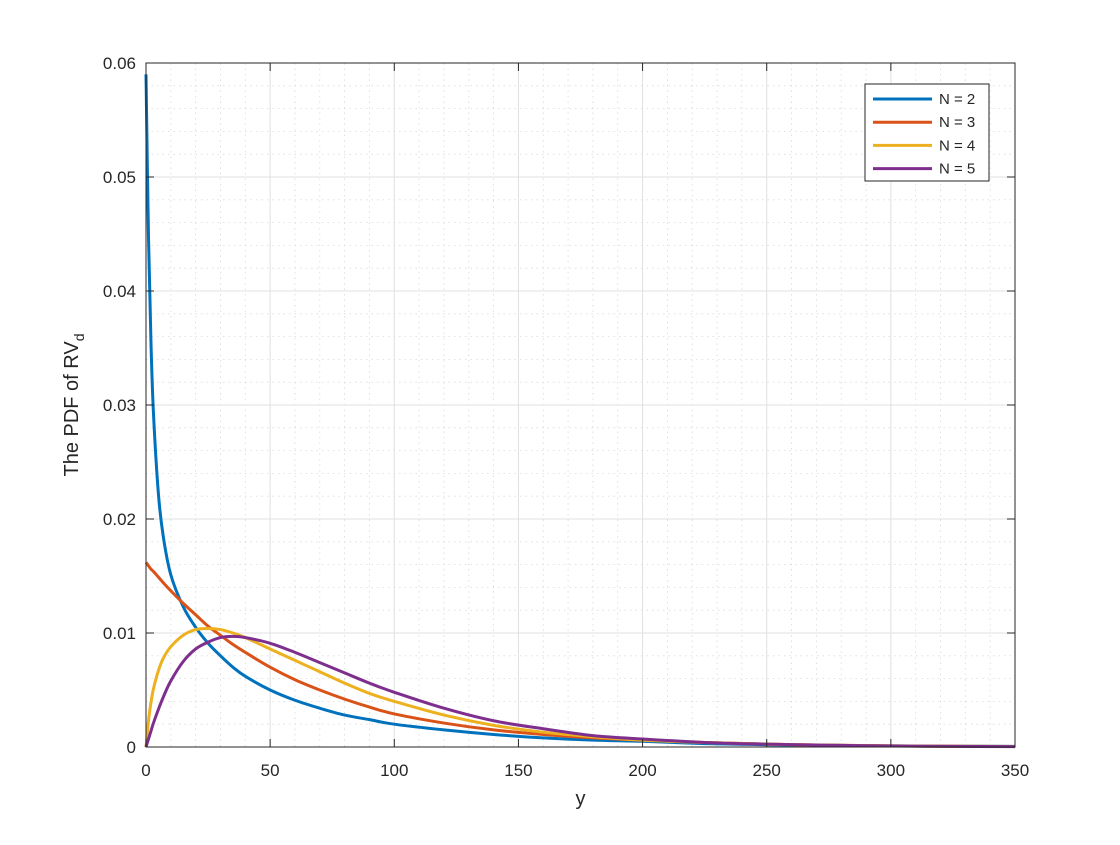 This screenshot has height=845, width=1120. Describe the element at coordinates (119, 177) in the screenshot. I see `y-tick-label: 0.05` at that location.